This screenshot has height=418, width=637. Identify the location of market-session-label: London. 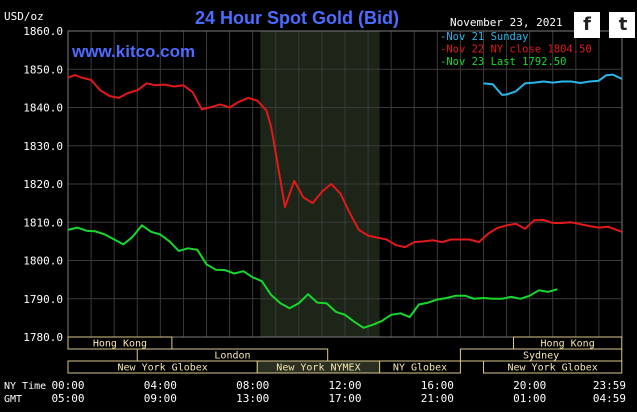
(232, 356).